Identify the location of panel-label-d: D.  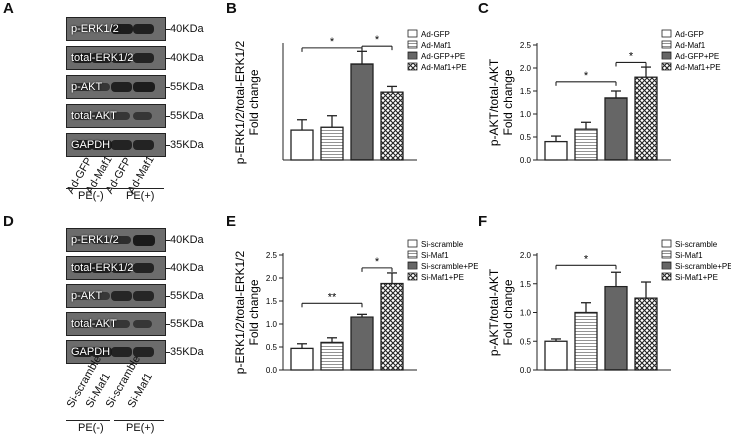
(8, 221).